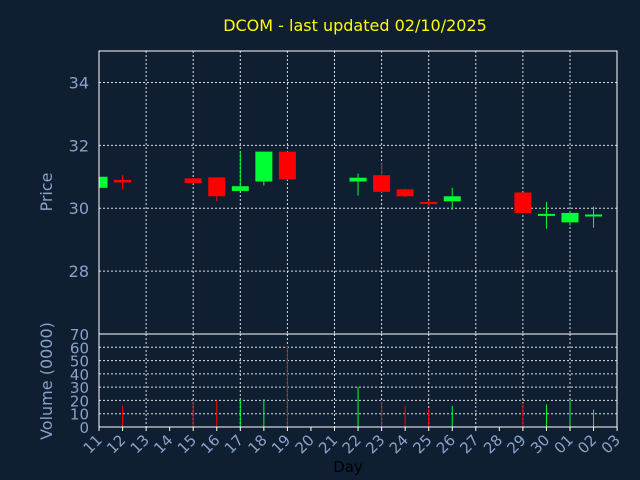 The height and width of the screenshot is (480, 640). I want to click on x-tick-label: 20, so click(305, 444).